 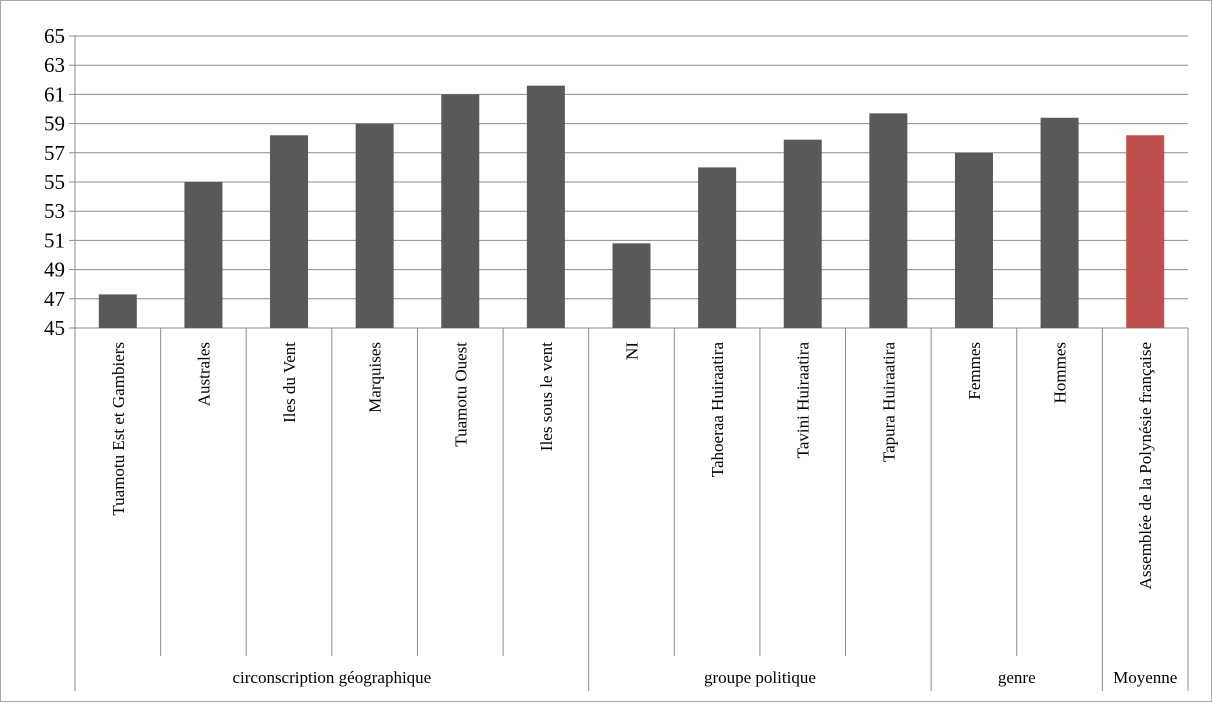 I want to click on category-label: Hommes, so click(x=1060, y=372).